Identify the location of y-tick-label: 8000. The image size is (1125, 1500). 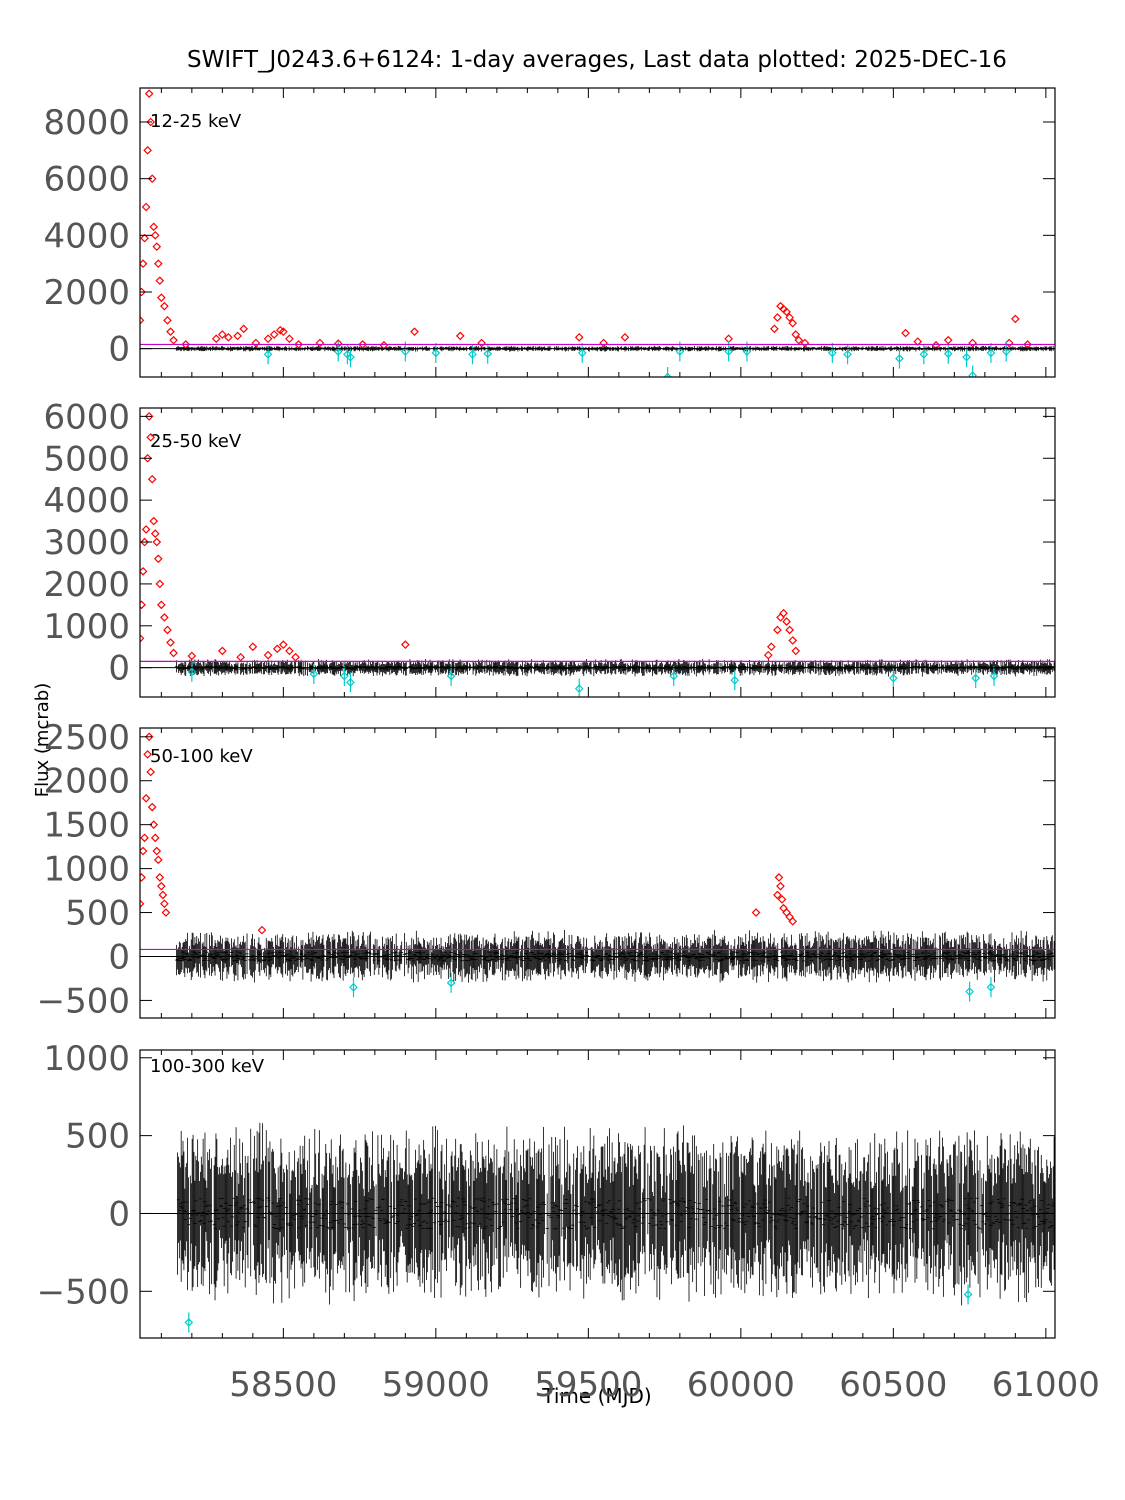
(86, 123).